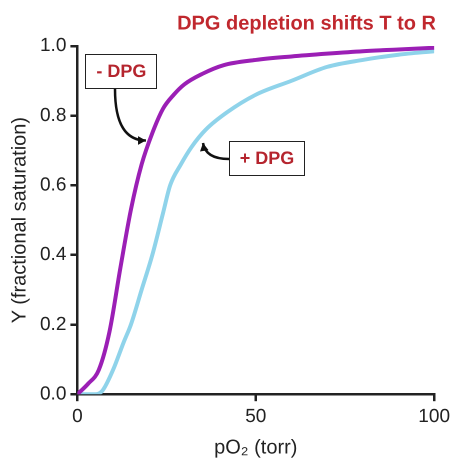 This screenshot has height=468, width=454. I want to click on y-tick-label: 0.2, so click(53, 324).